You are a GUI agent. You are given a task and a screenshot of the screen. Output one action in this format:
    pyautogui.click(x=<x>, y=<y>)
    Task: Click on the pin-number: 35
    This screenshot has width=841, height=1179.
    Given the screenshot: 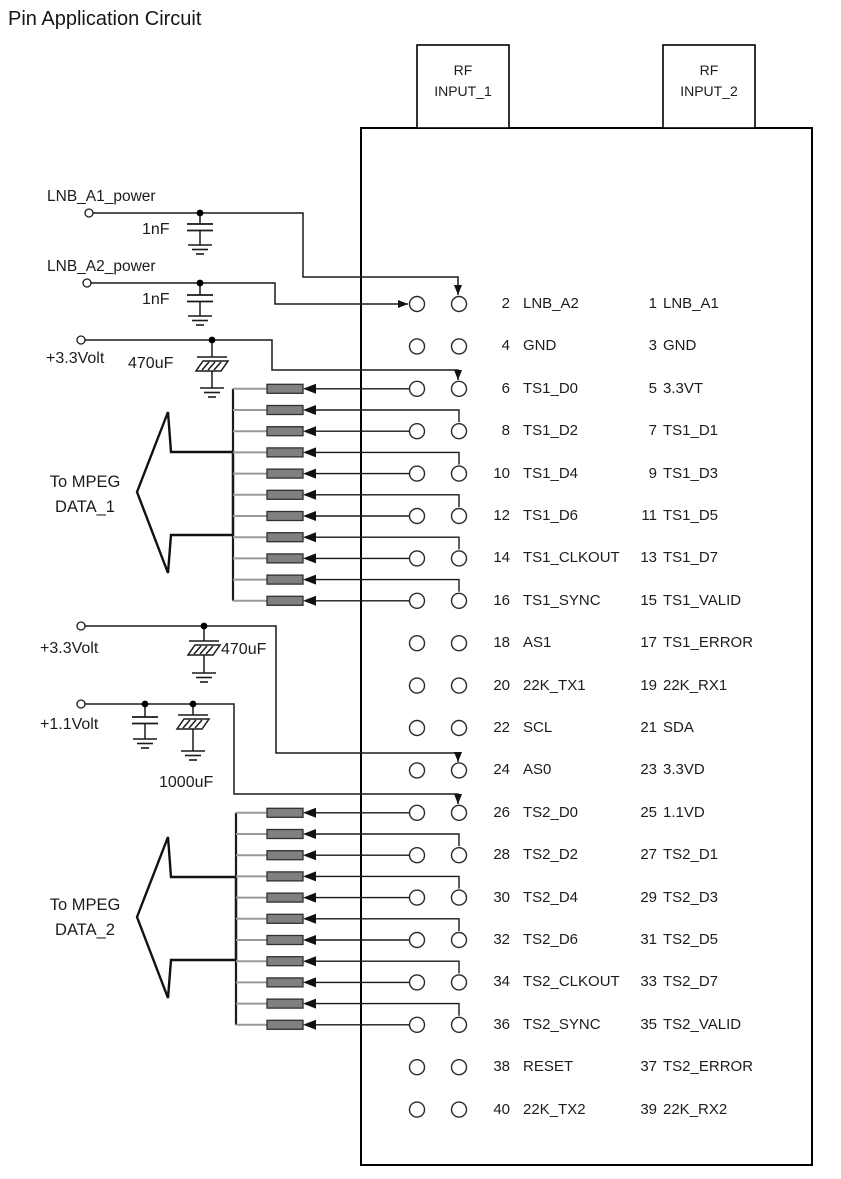 What is the action you would take?
    pyautogui.click(x=648, y=1024)
    